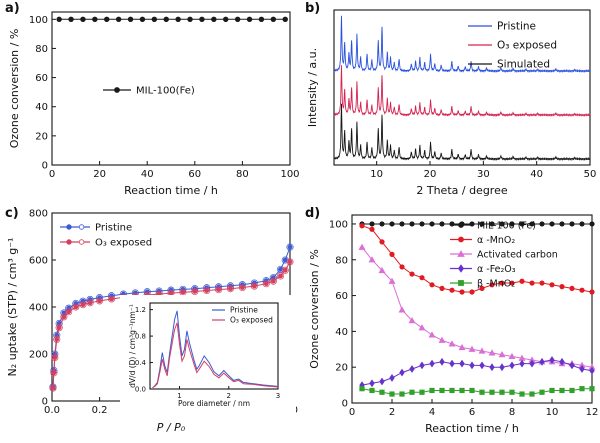 The width and height of the screenshot is (600, 443). I want to click on y-tick-label: 0.8, so click(140, 337).